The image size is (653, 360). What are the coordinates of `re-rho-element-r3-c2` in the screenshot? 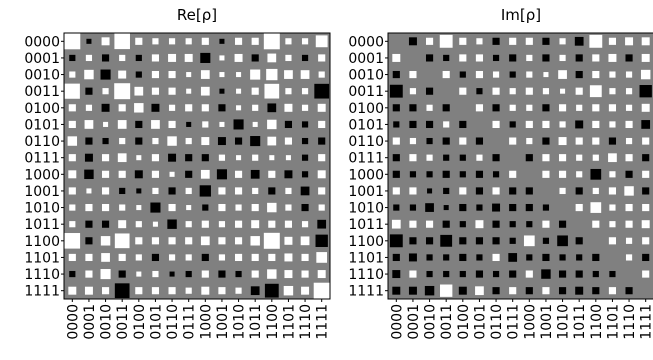 It's located at (105, 91).